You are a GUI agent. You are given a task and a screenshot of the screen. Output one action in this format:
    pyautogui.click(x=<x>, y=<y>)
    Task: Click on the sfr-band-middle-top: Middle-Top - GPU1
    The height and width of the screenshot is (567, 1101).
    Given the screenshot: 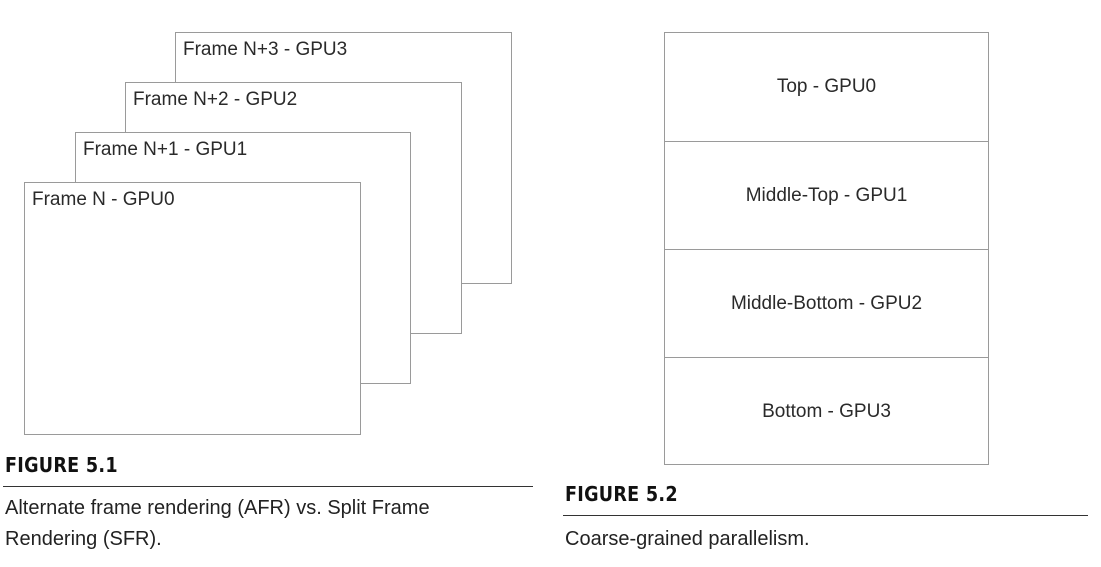 What is the action you would take?
    pyautogui.click(x=826, y=195)
    